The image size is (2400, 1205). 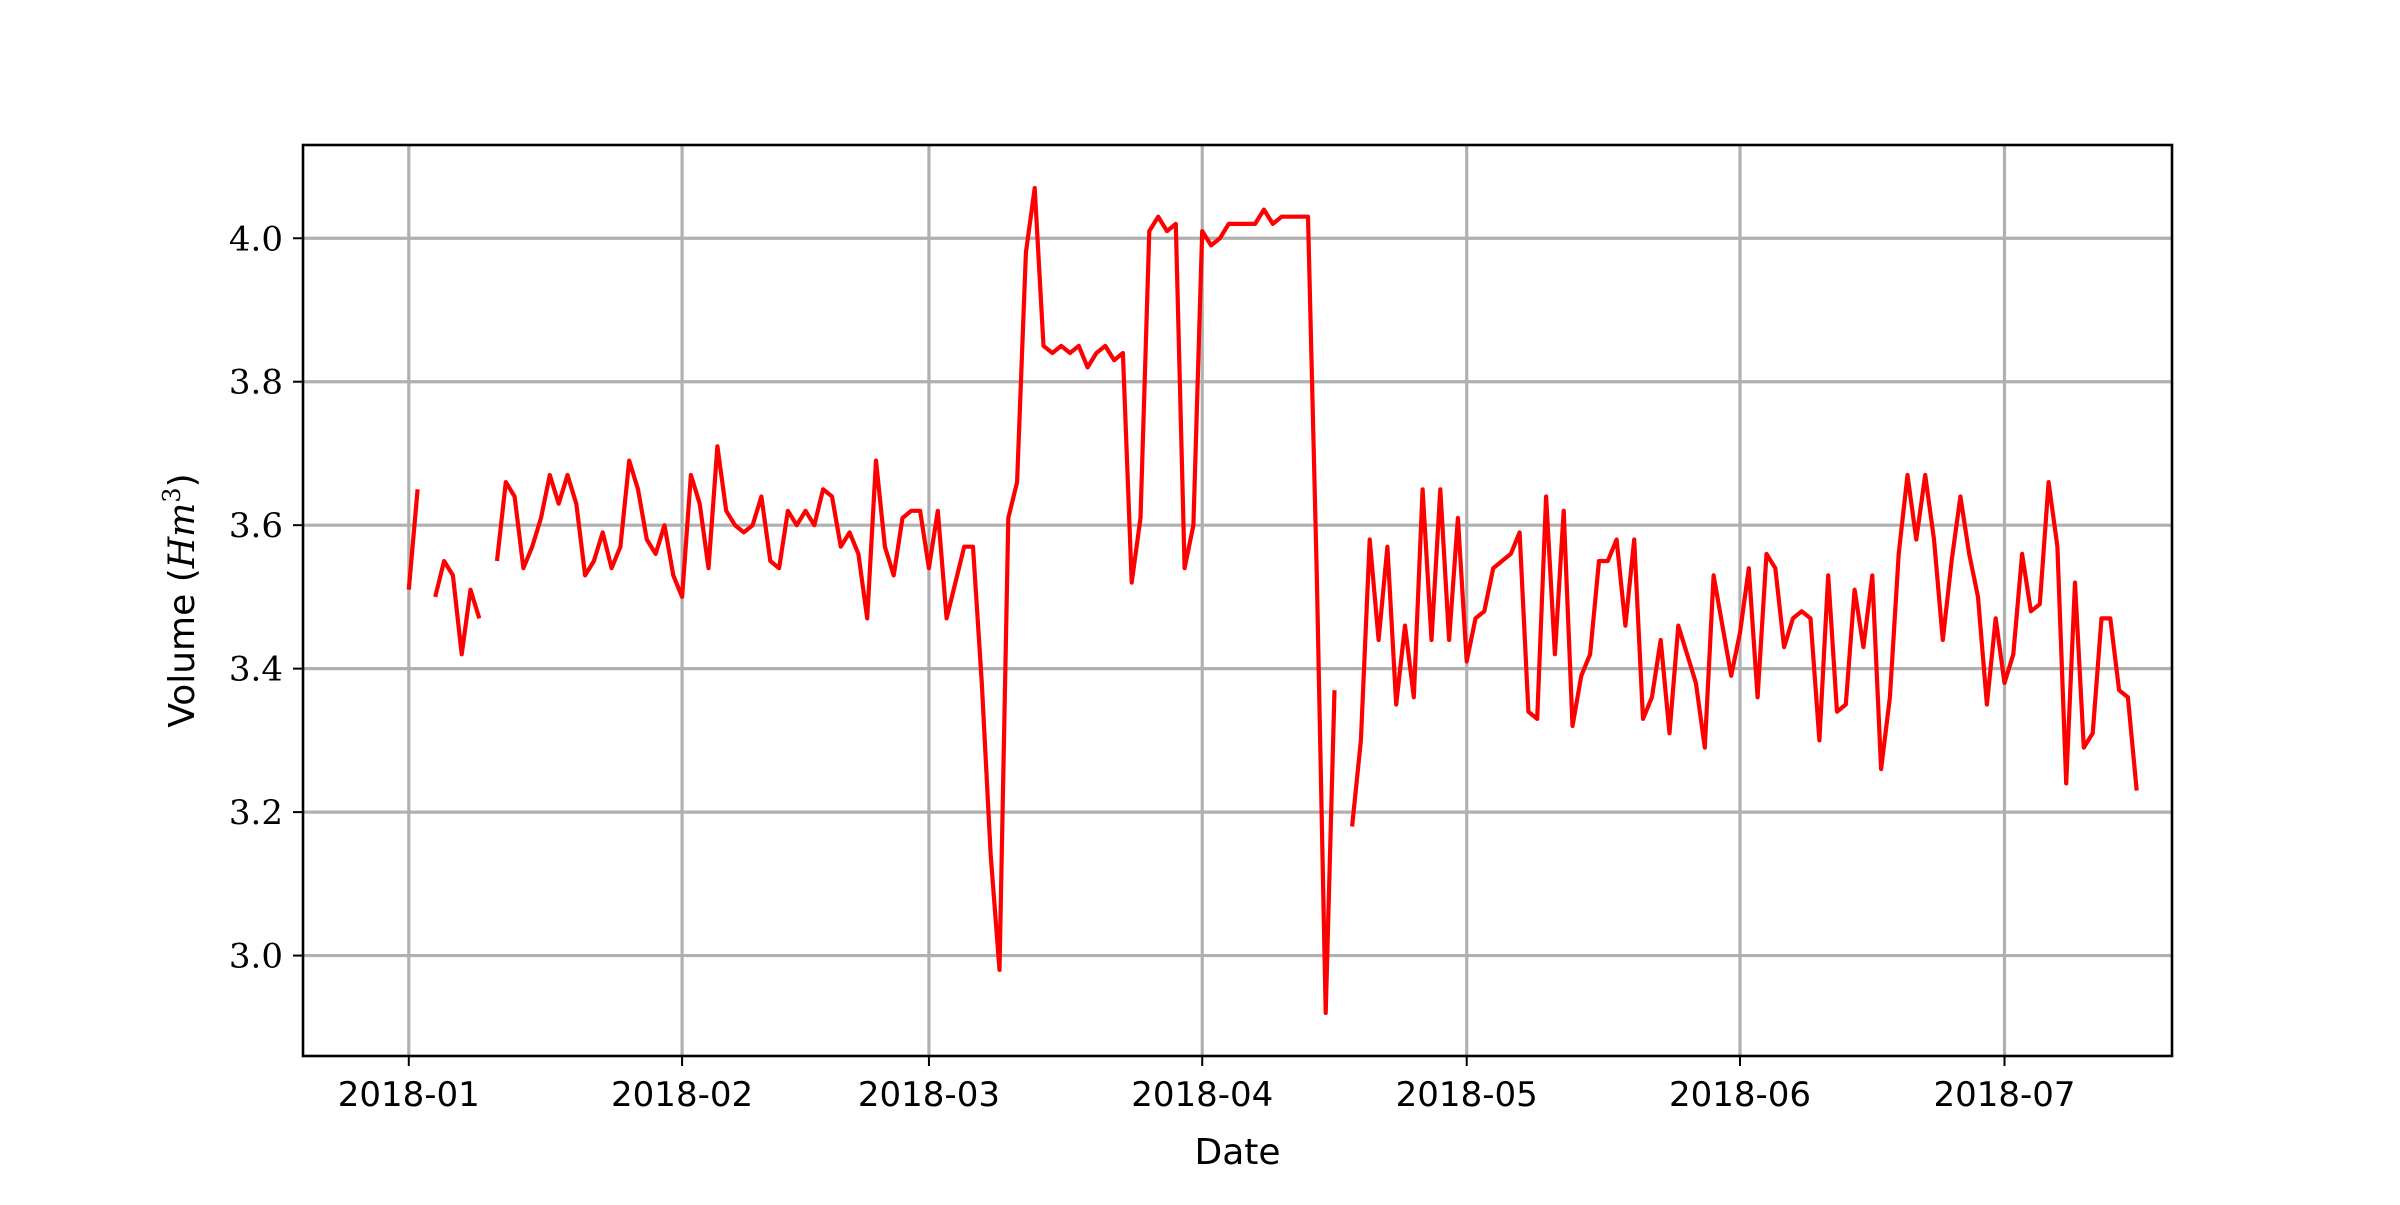 What do you see at coordinates (256, 526) in the screenshot?
I see `y-tick-label: 3.6` at bounding box center [256, 526].